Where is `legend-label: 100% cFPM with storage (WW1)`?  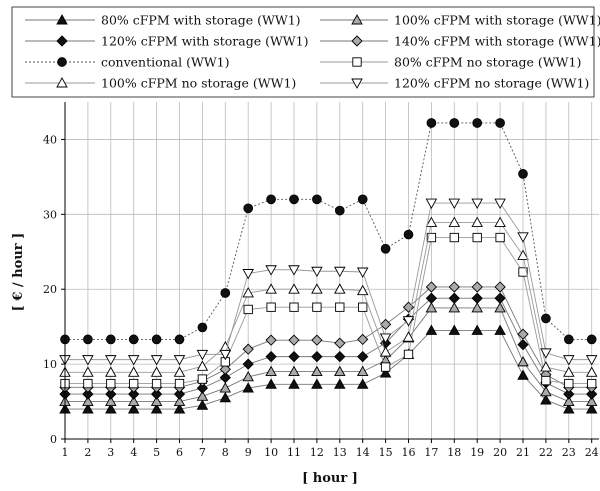 legend-label: 100% cFPM with storage (WW1) is located at coordinates (497, 20).